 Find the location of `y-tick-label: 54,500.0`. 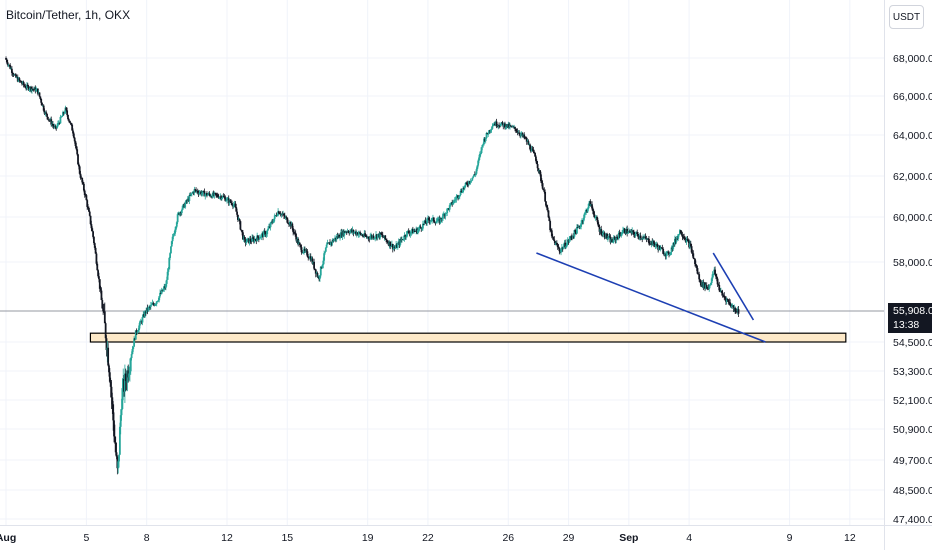

y-tick-label: 54,500.0 is located at coordinates (912, 343).